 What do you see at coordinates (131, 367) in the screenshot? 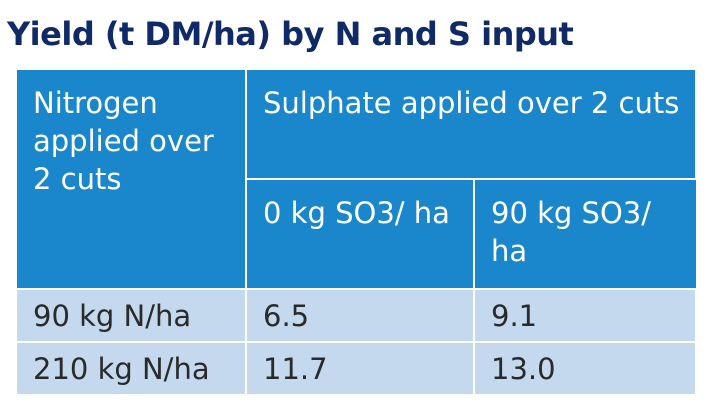
I see `row-nitrogen-cell: 210 kg N/ha` at bounding box center [131, 367].